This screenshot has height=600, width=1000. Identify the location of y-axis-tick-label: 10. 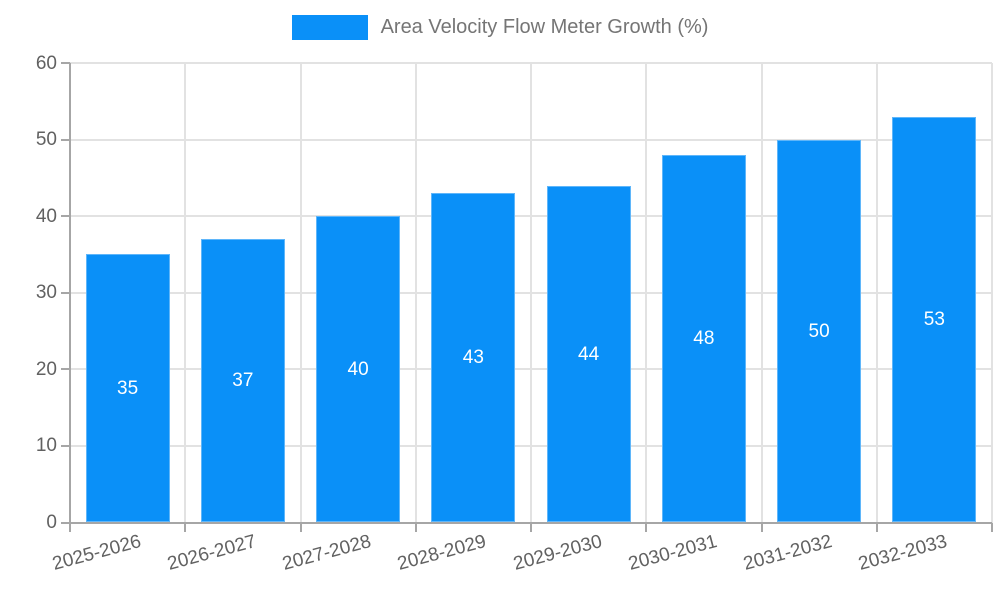
(46, 446).